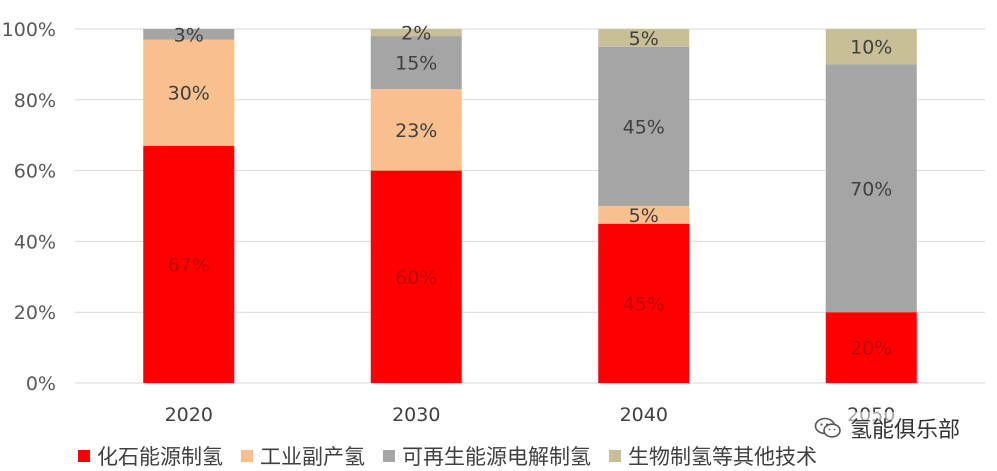  What do you see at coordinates (416, 415) in the screenshot?
I see `x-tick-label: 2030` at bounding box center [416, 415].